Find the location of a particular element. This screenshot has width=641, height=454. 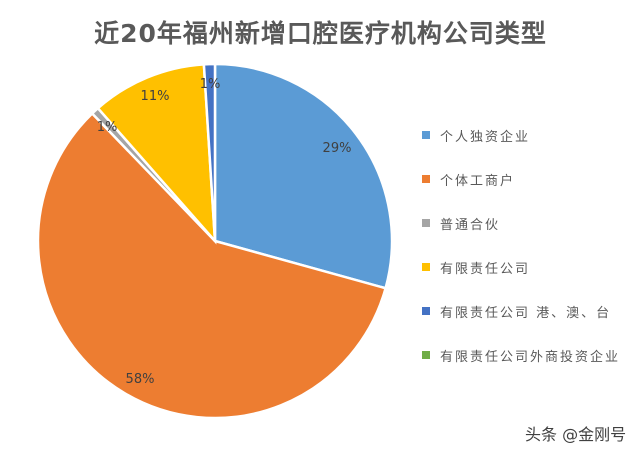

legend-item-llc-hk-macau-taiwan: 有限责任公司 港、澳、台 is located at coordinates (521, 311).